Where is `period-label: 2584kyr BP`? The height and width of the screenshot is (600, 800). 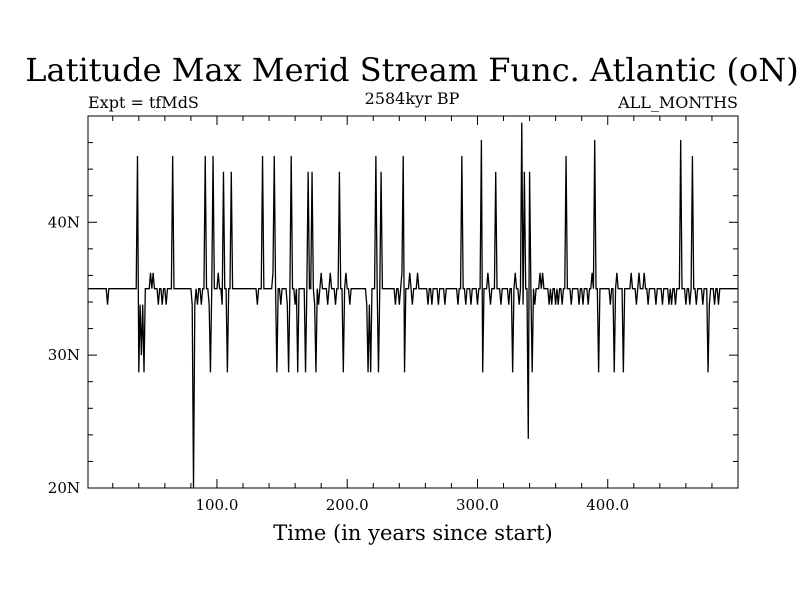 period-label: 2584kyr BP is located at coordinates (412, 98).